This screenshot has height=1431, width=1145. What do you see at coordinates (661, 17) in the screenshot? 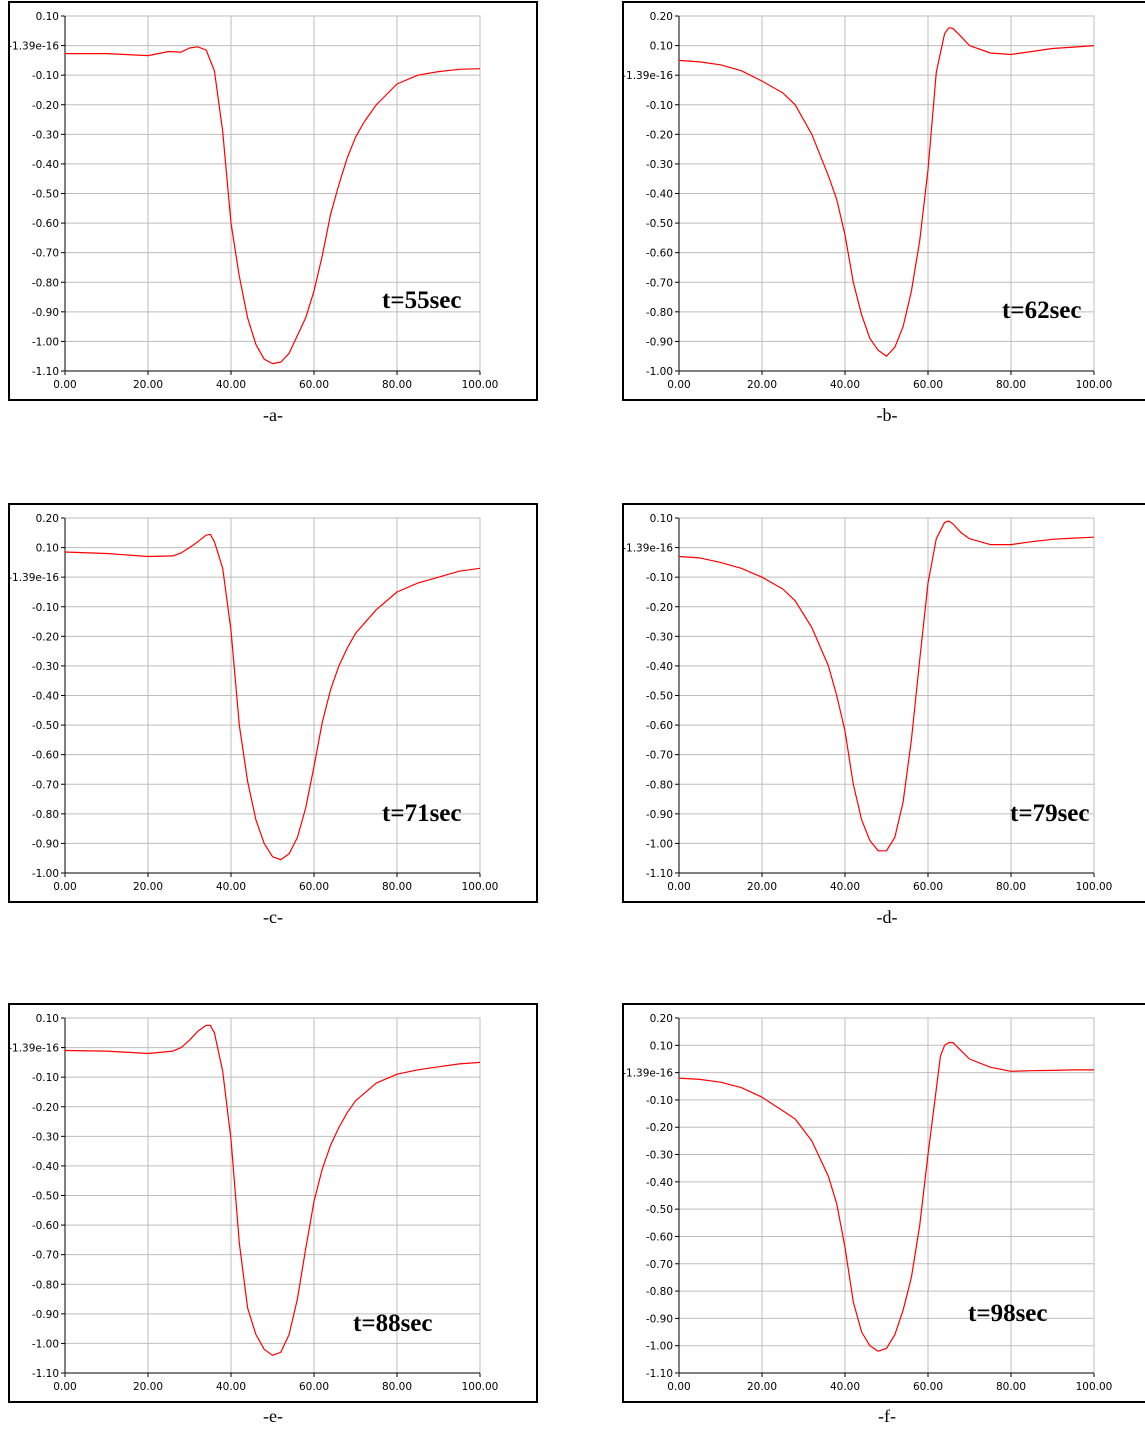
I see `y-tick-label: 0.20` at bounding box center [661, 17].